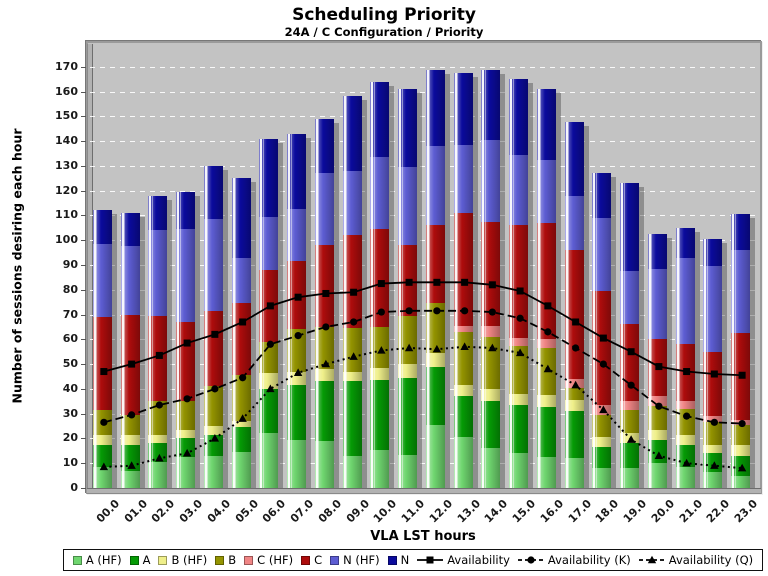 This screenshot has width=768, height=576. What do you see at coordinates (478, 560) in the screenshot?
I see `legend-item-label: Availability` at bounding box center [478, 560].